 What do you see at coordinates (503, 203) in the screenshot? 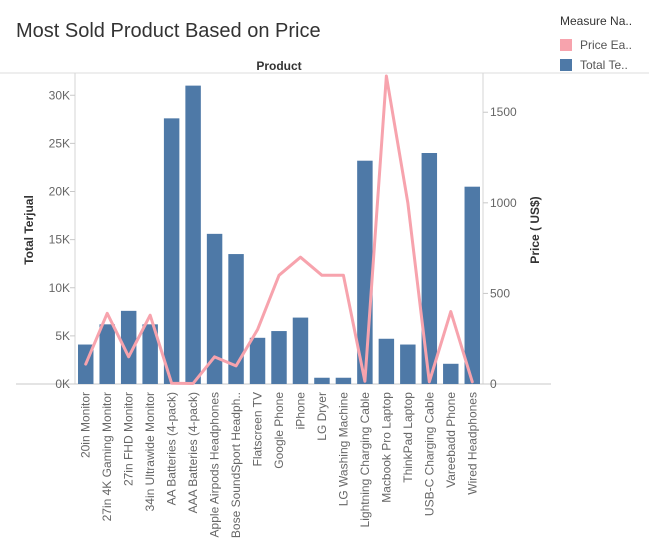
I see `y-right-tick-label: 1000` at bounding box center [503, 203].